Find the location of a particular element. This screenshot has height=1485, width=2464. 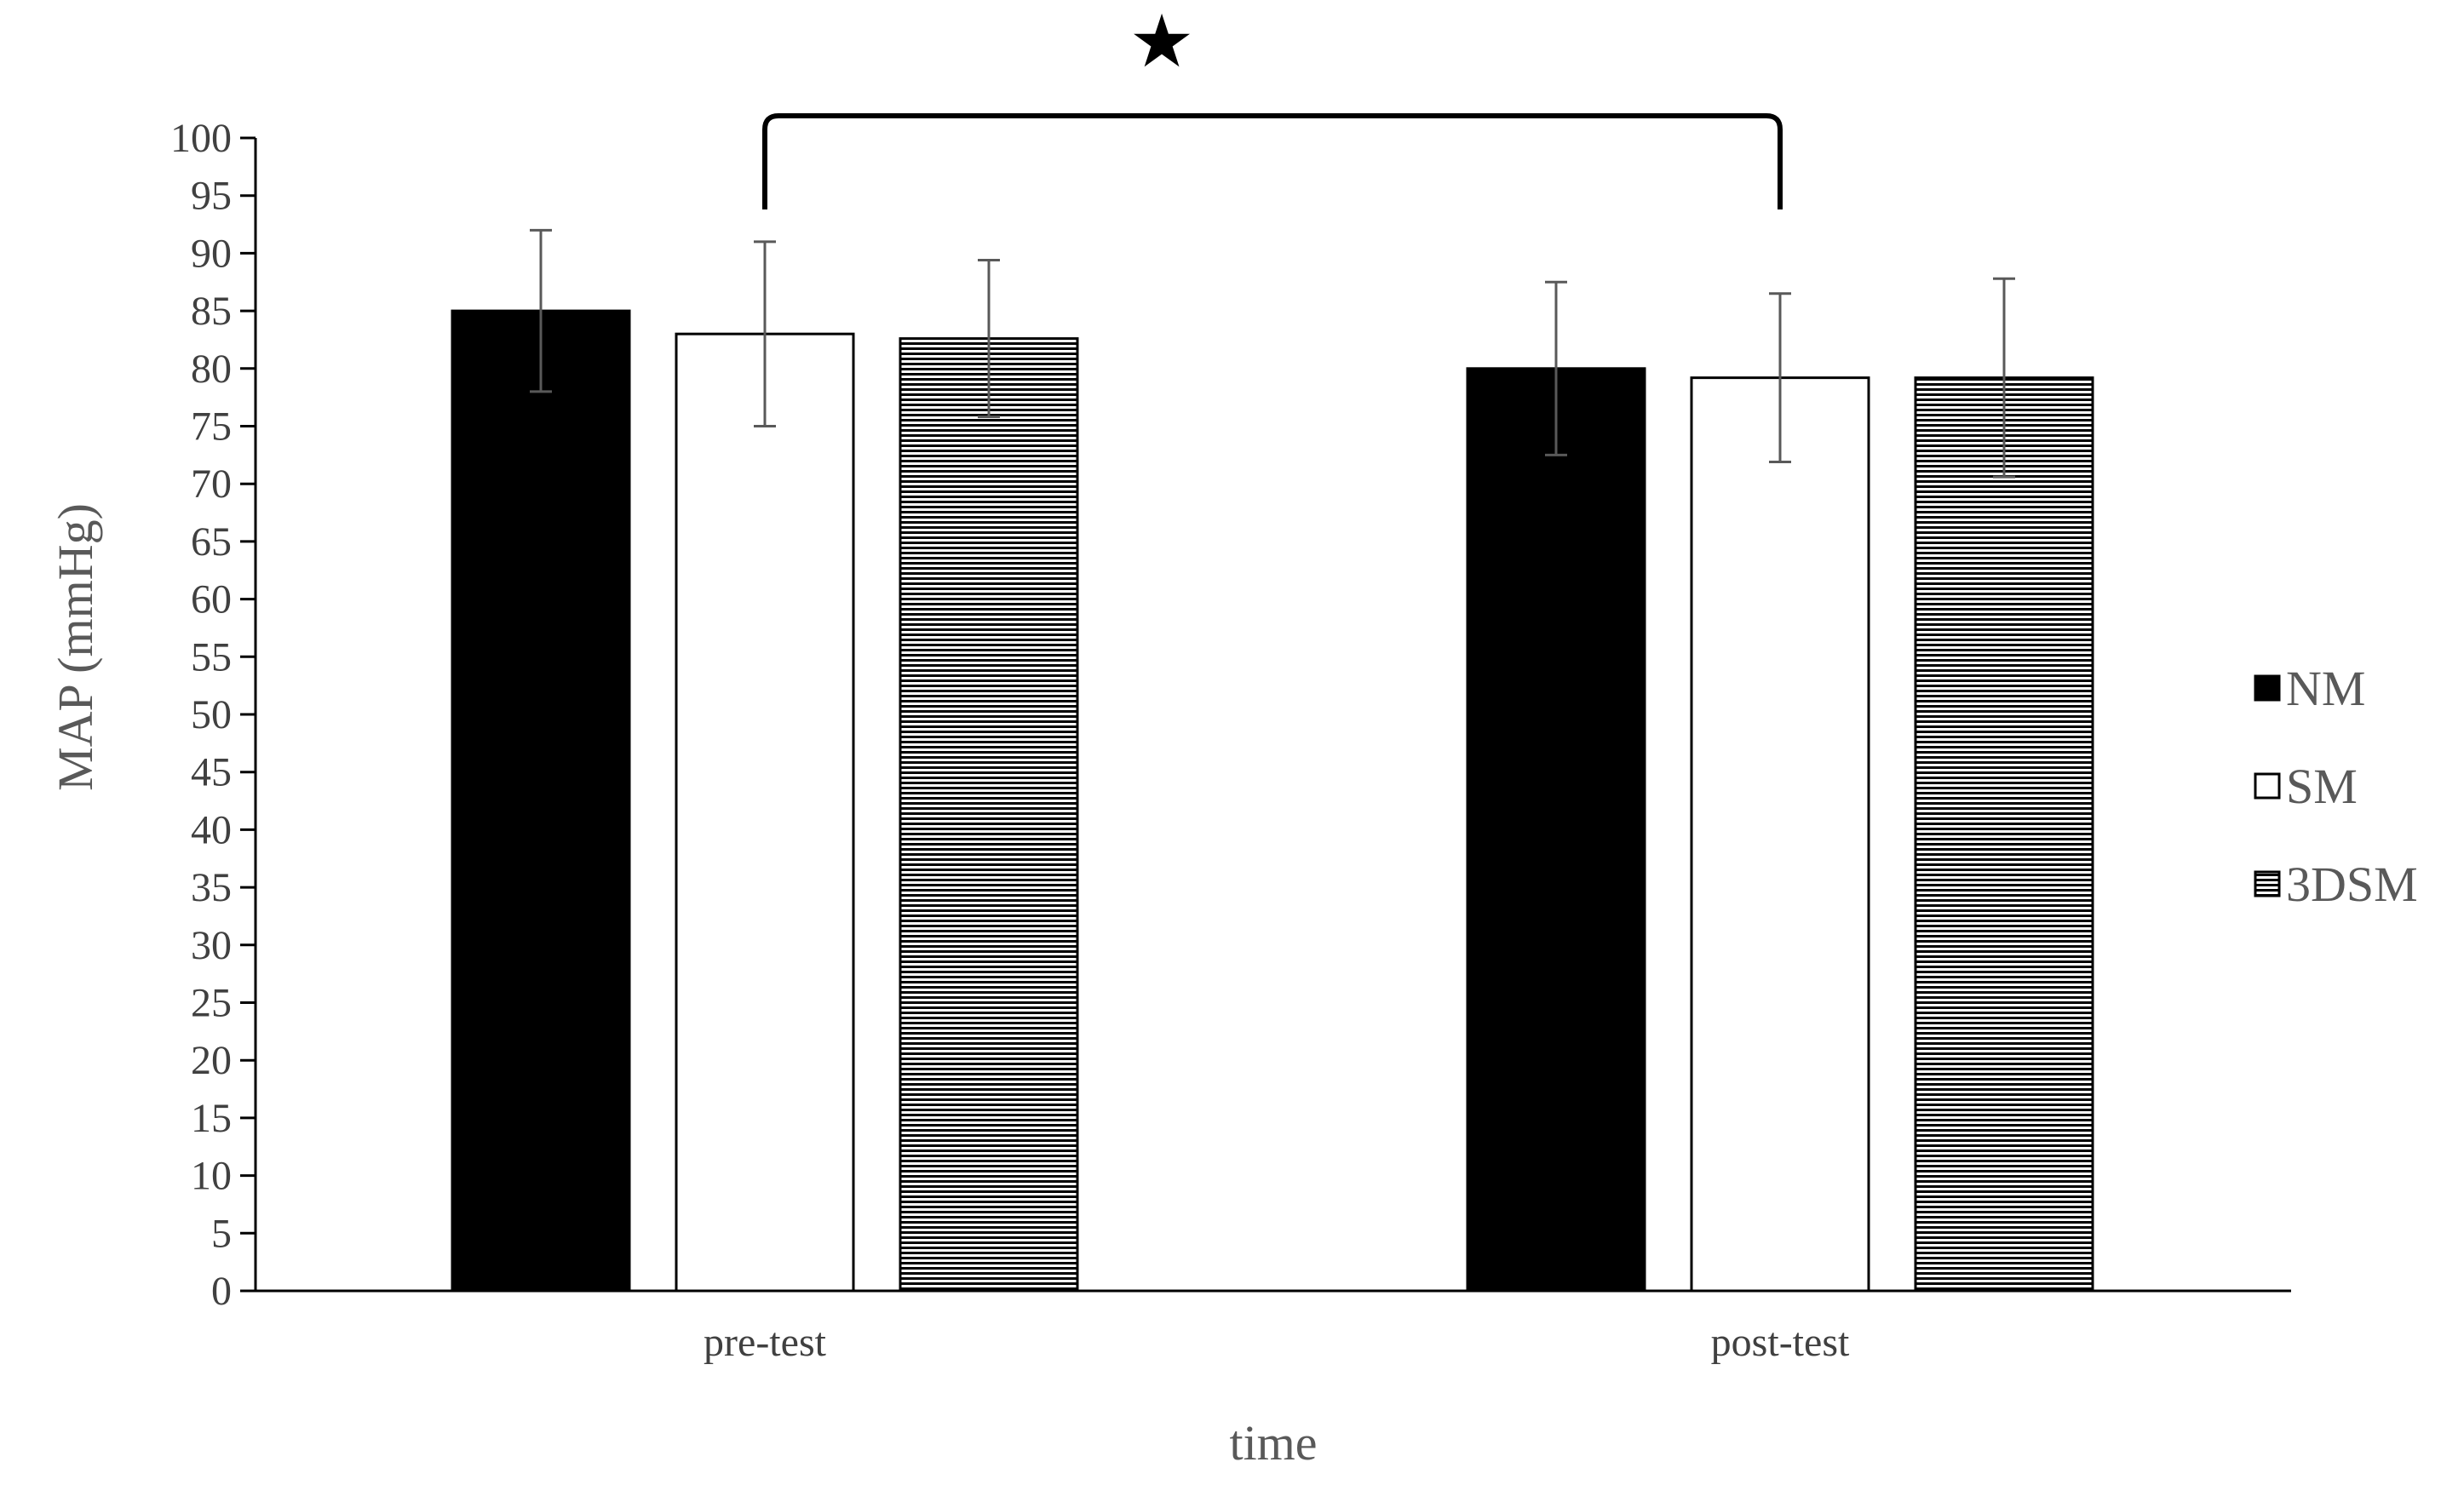

y-tick-label: 10 is located at coordinates (211, 1176).